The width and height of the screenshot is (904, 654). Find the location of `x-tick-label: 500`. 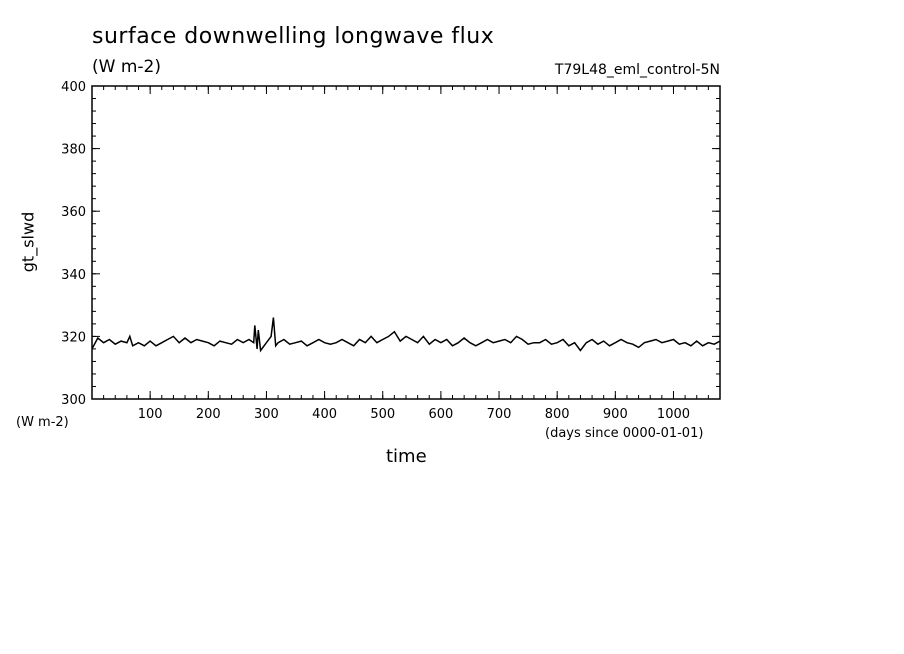

x-tick-label: 500 is located at coordinates (382, 414).